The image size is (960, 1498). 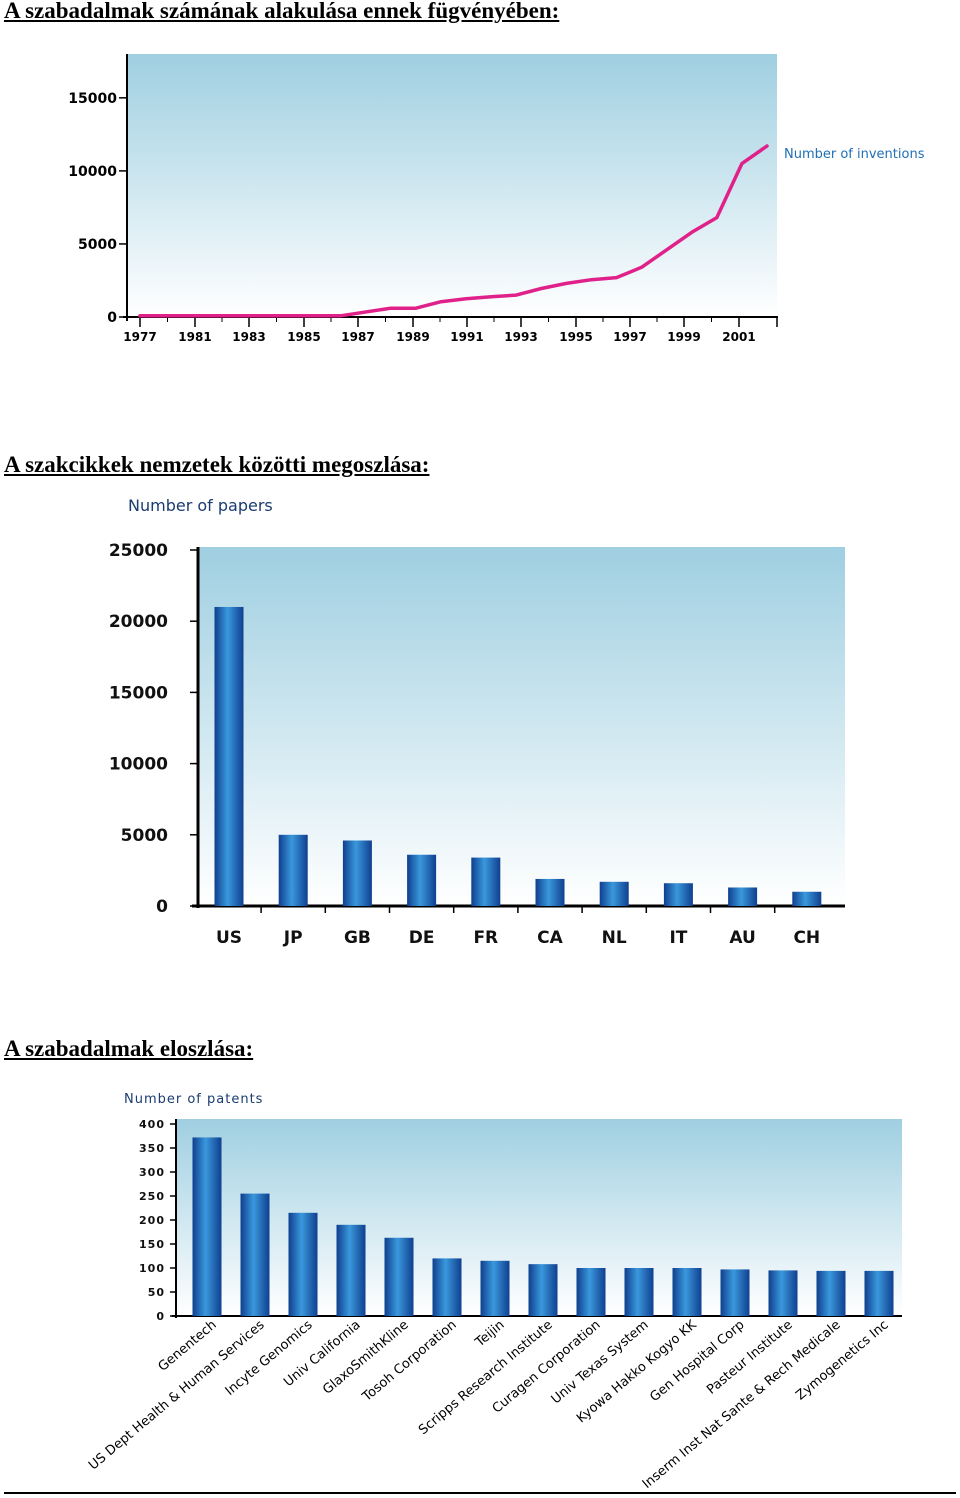 I want to click on y-tick-label: 50, so click(x=156, y=1292).